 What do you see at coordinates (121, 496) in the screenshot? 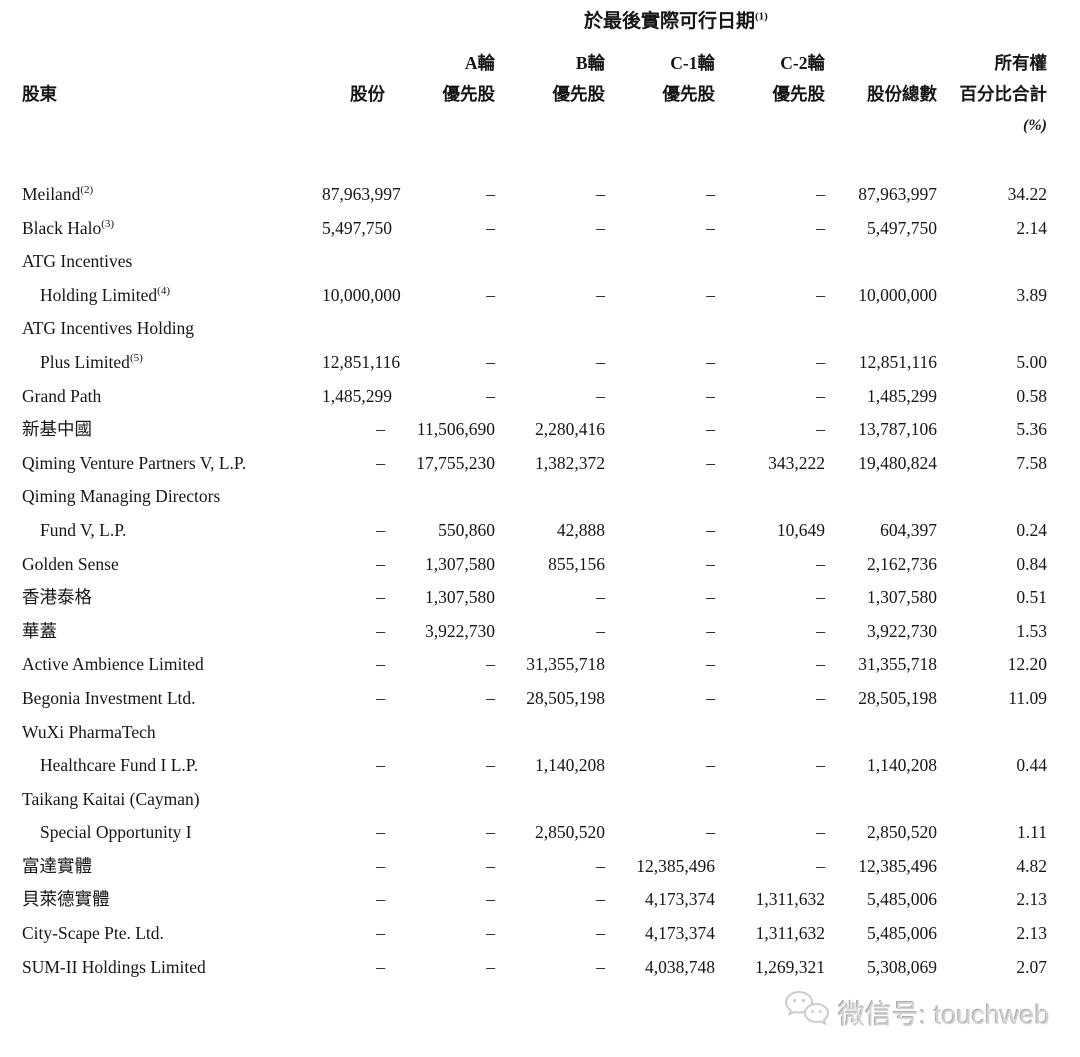
I see `shareholder-name: Qiming Managing Directors` at bounding box center [121, 496].